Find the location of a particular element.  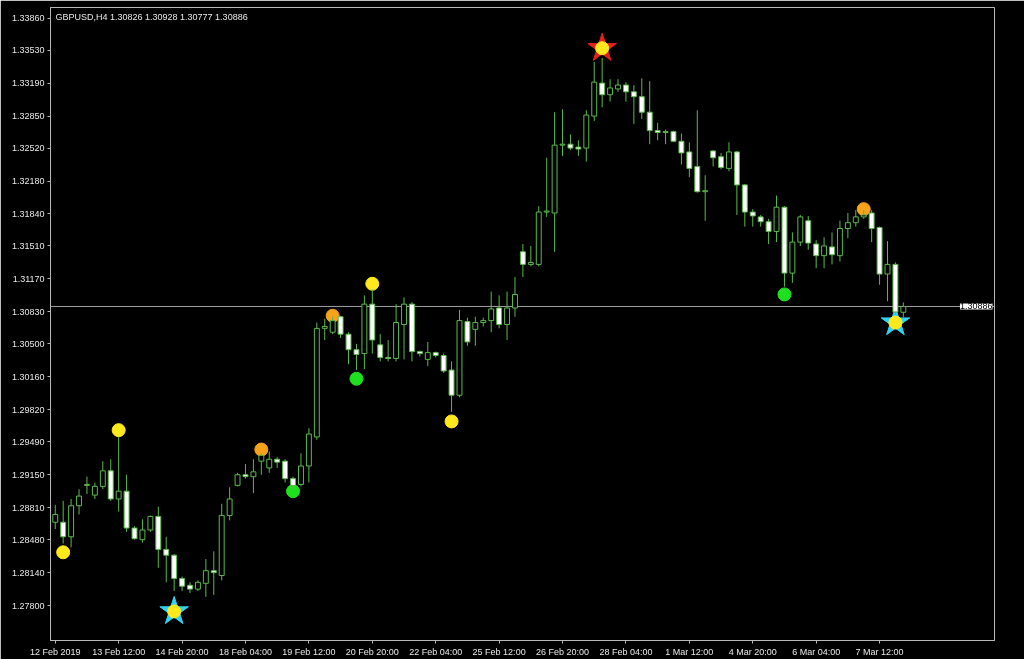

x-tick-label: 20 Feb 20:00 is located at coordinates (372, 651).